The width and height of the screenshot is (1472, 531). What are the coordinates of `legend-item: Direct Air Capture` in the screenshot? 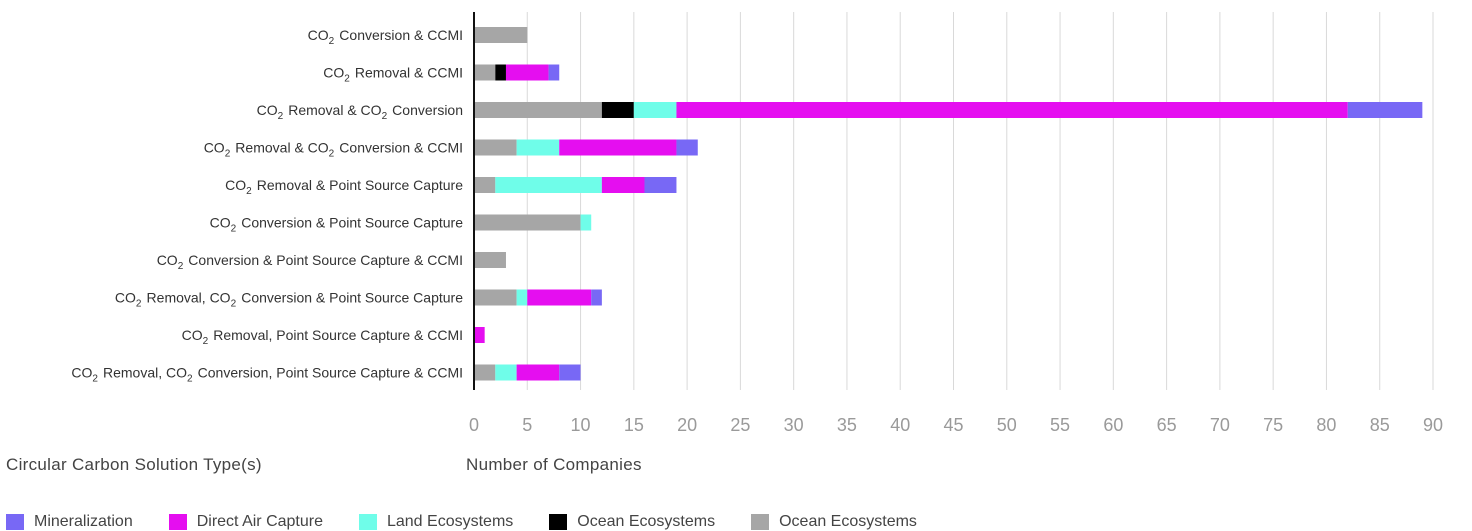 It's located at (245, 521).